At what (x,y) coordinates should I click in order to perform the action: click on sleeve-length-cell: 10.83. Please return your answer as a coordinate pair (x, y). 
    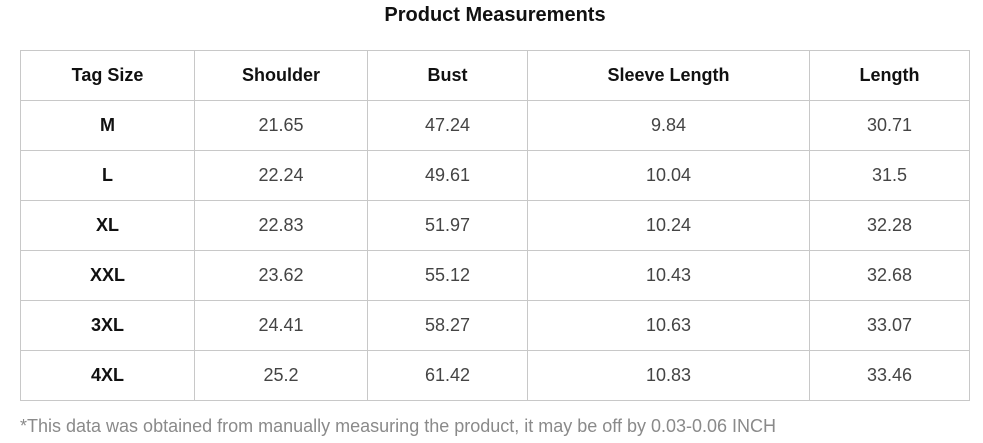
    Looking at the image, I should click on (668, 375).